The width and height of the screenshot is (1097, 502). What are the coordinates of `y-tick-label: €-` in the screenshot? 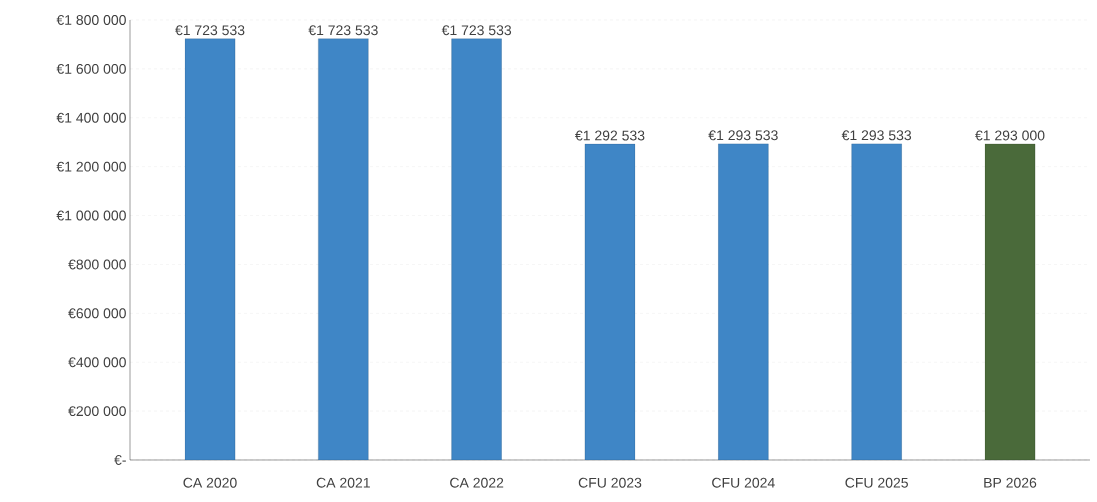 It's located at (120, 460).